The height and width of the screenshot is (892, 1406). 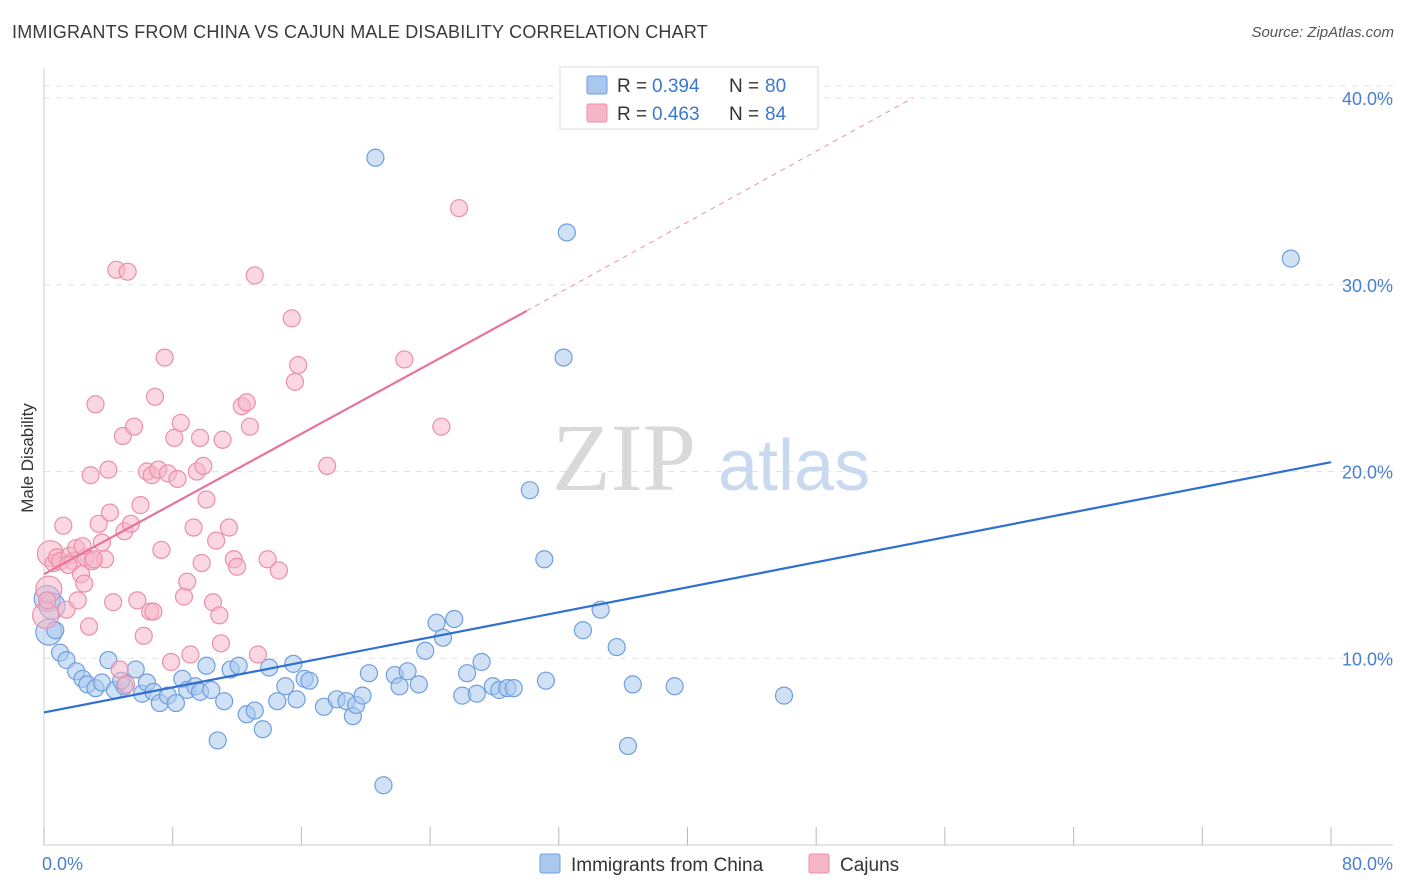 What do you see at coordinates (1322, 32) in the screenshot?
I see `source-note: Source: ZipAtlas.com` at bounding box center [1322, 32].